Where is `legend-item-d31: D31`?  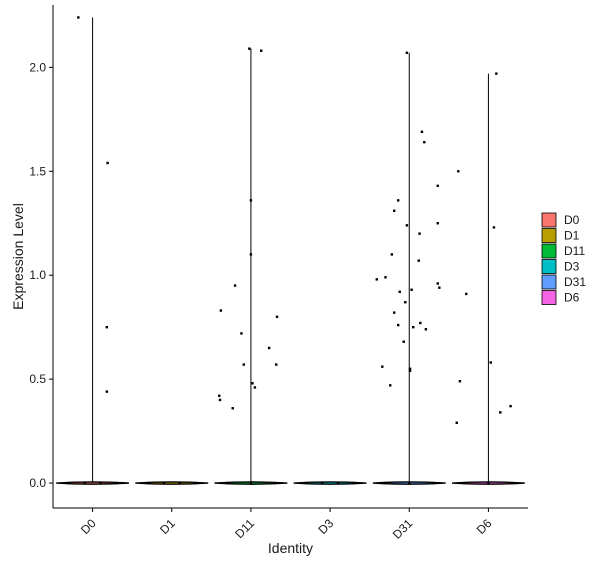 legend-item-d31: D31 is located at coordinates (563, 282).